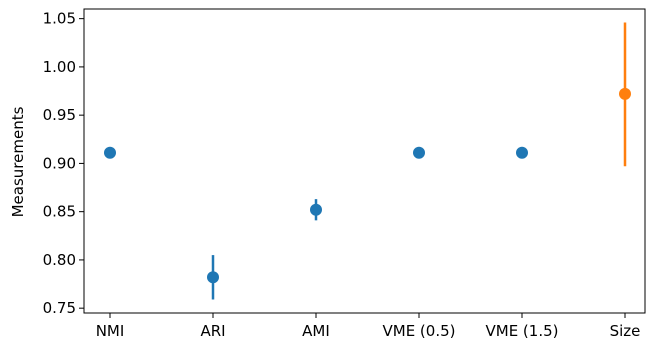 The image size is (647, 341). I want to click on x-tick-label: VME (1.5), so click(521, 331).